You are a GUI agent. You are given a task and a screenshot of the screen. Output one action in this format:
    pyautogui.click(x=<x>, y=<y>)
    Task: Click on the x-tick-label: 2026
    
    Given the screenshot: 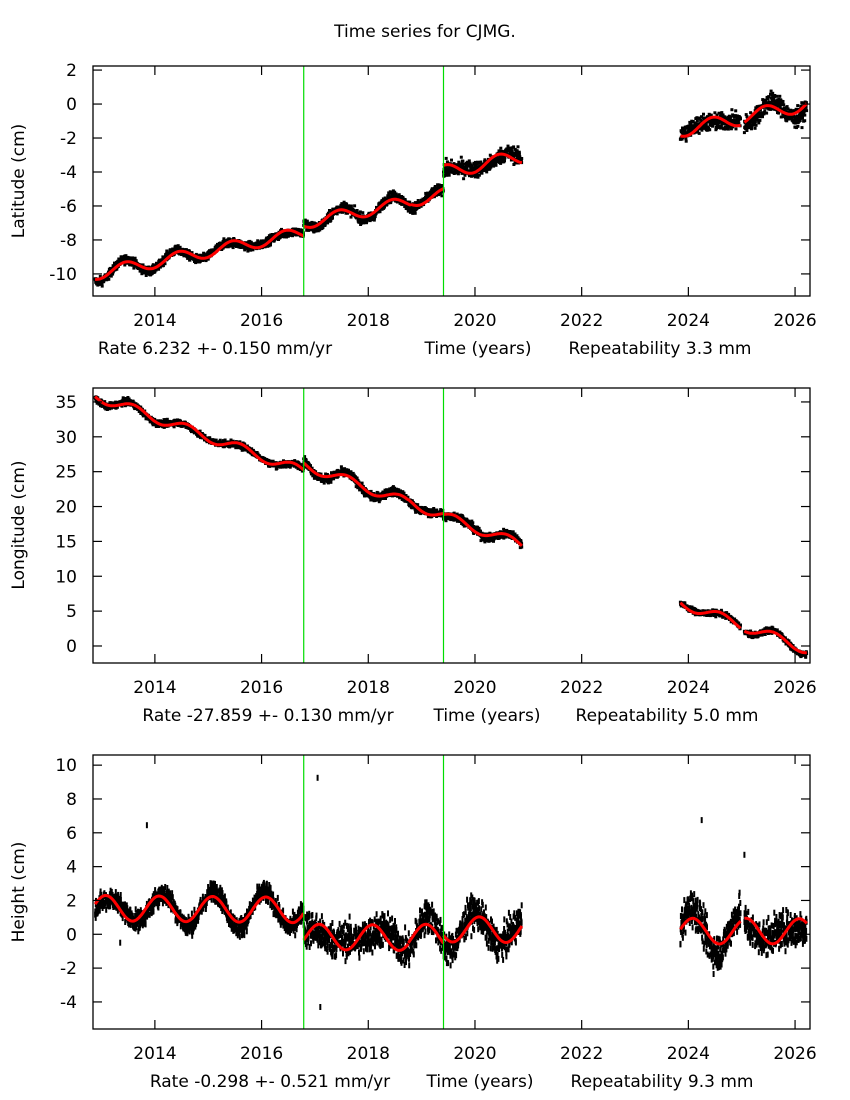 What is the action you would take?
    pyautogui.click(x=794, y=321)
    